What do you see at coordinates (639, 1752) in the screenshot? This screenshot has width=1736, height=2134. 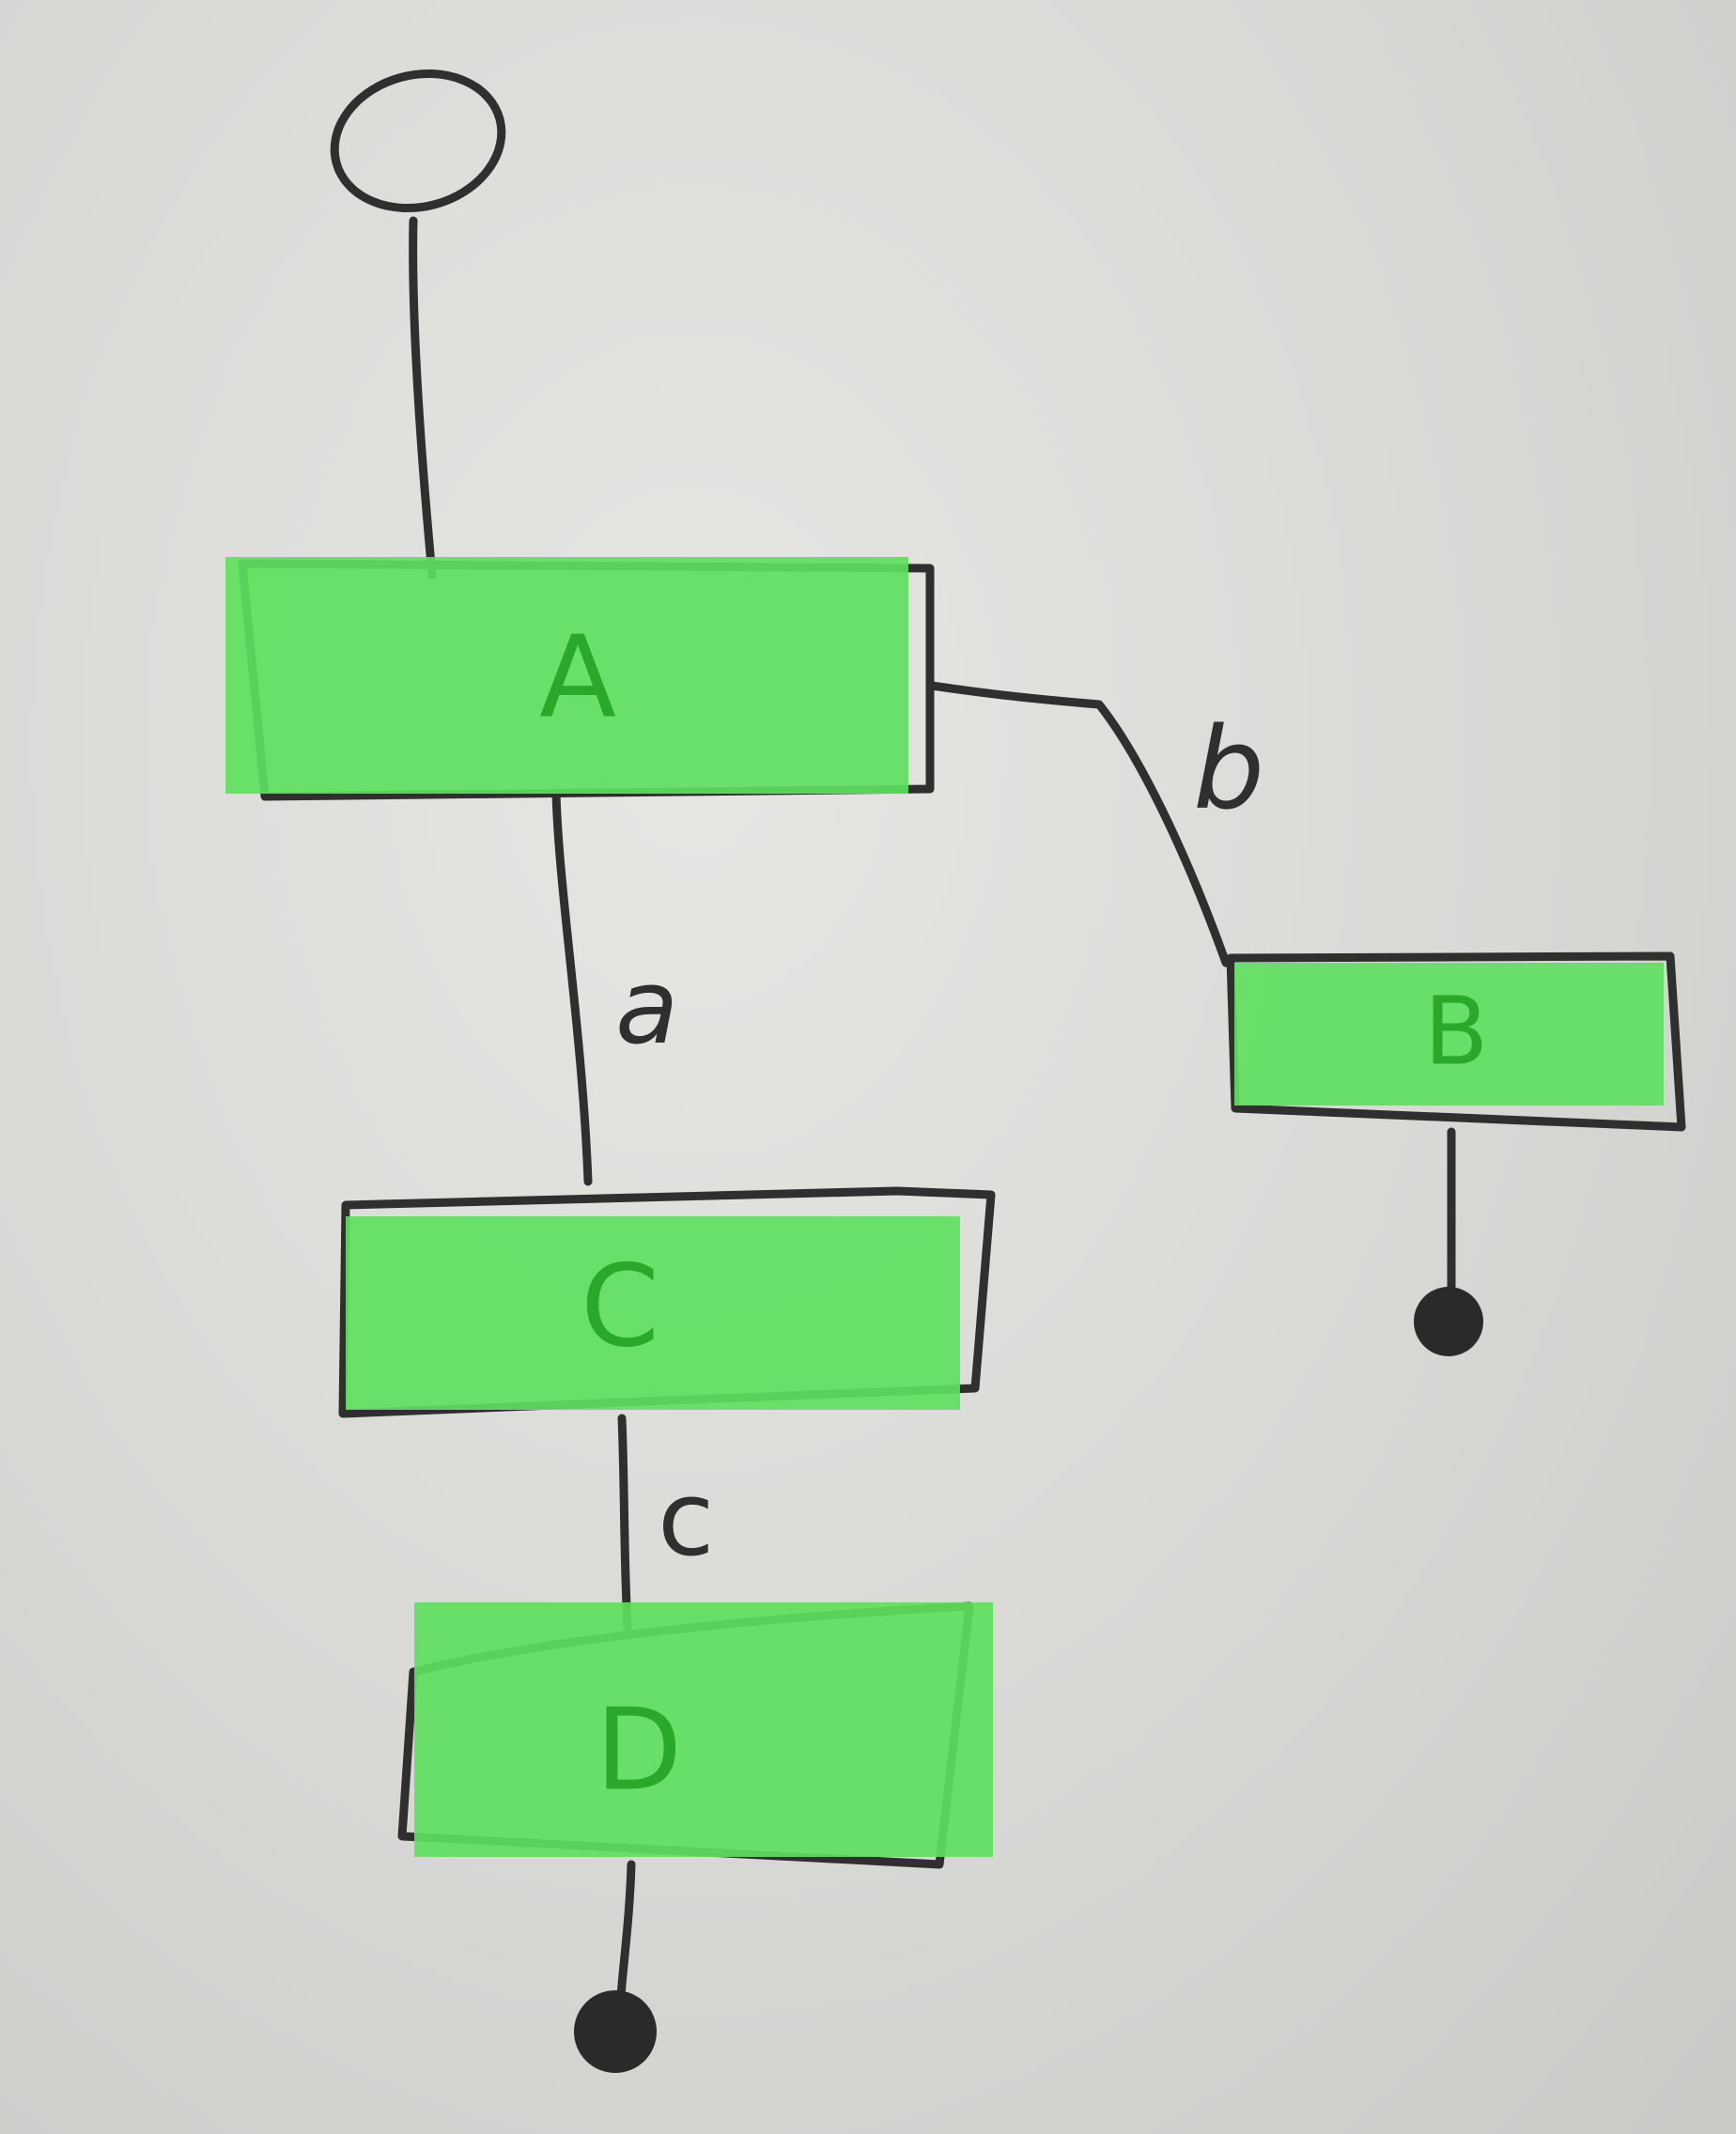 I see `node-d-label: D` at bounding box center [639, 1752].